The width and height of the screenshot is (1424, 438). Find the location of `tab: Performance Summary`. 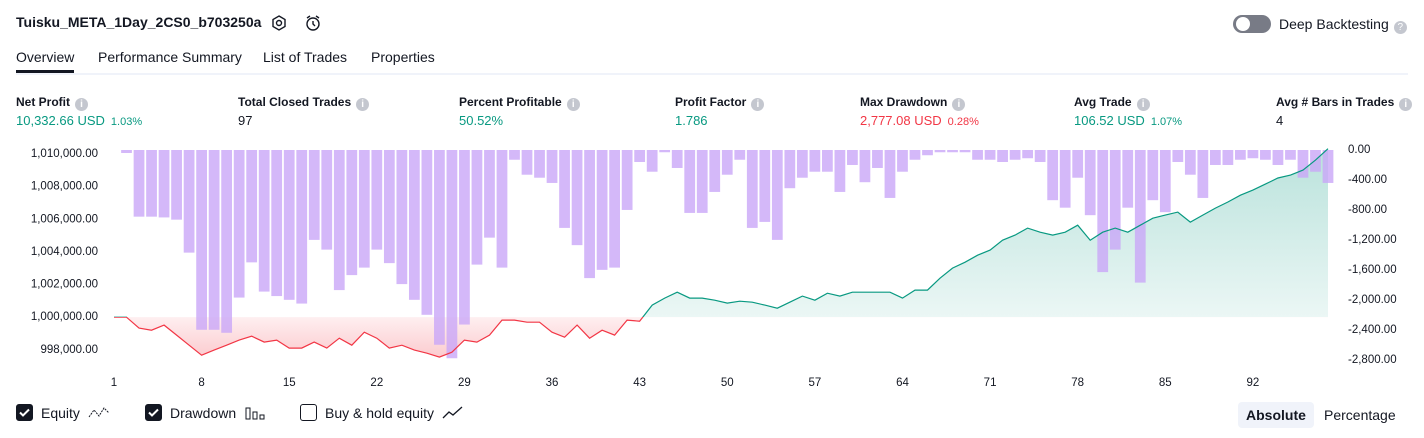

tab: Performance Summary is located at coordinates (170, 57).